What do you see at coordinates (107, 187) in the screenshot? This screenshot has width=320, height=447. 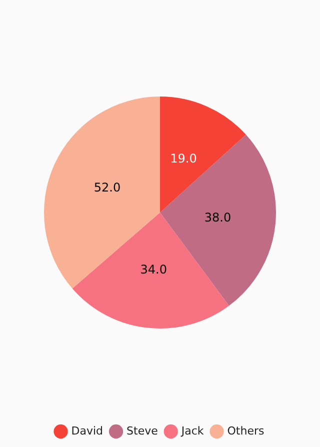 I see `data-label: 52.0` at bounding box center [107, 187].